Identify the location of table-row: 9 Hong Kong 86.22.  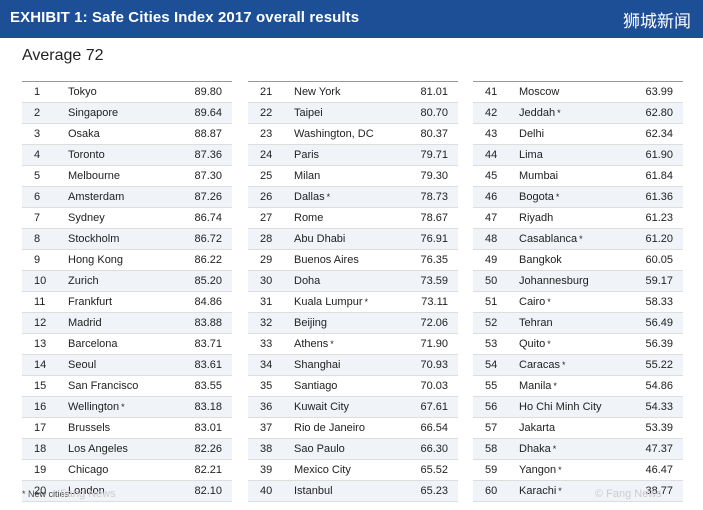
(127, 260).